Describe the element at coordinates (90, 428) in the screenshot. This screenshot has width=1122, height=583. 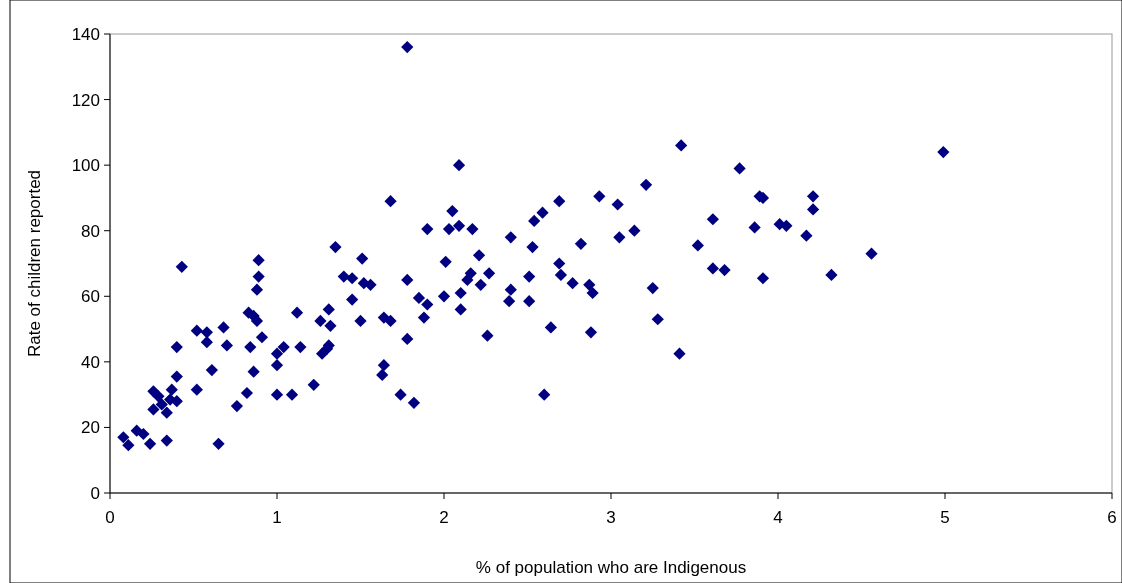
I see `y-tick-label: 20` at that location.